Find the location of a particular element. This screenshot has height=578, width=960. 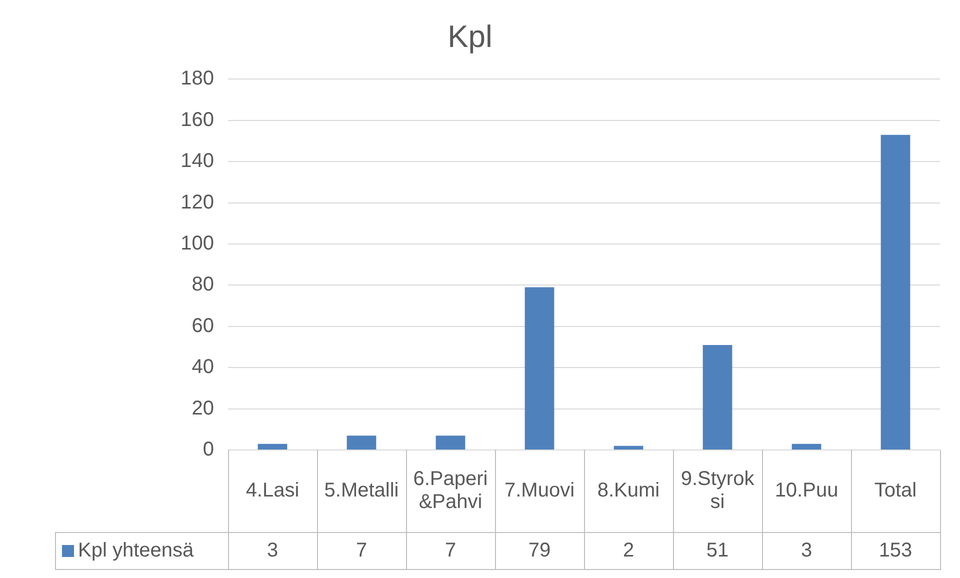

x-tick-label: 8.Kumi is located at coordinates (628, 491).